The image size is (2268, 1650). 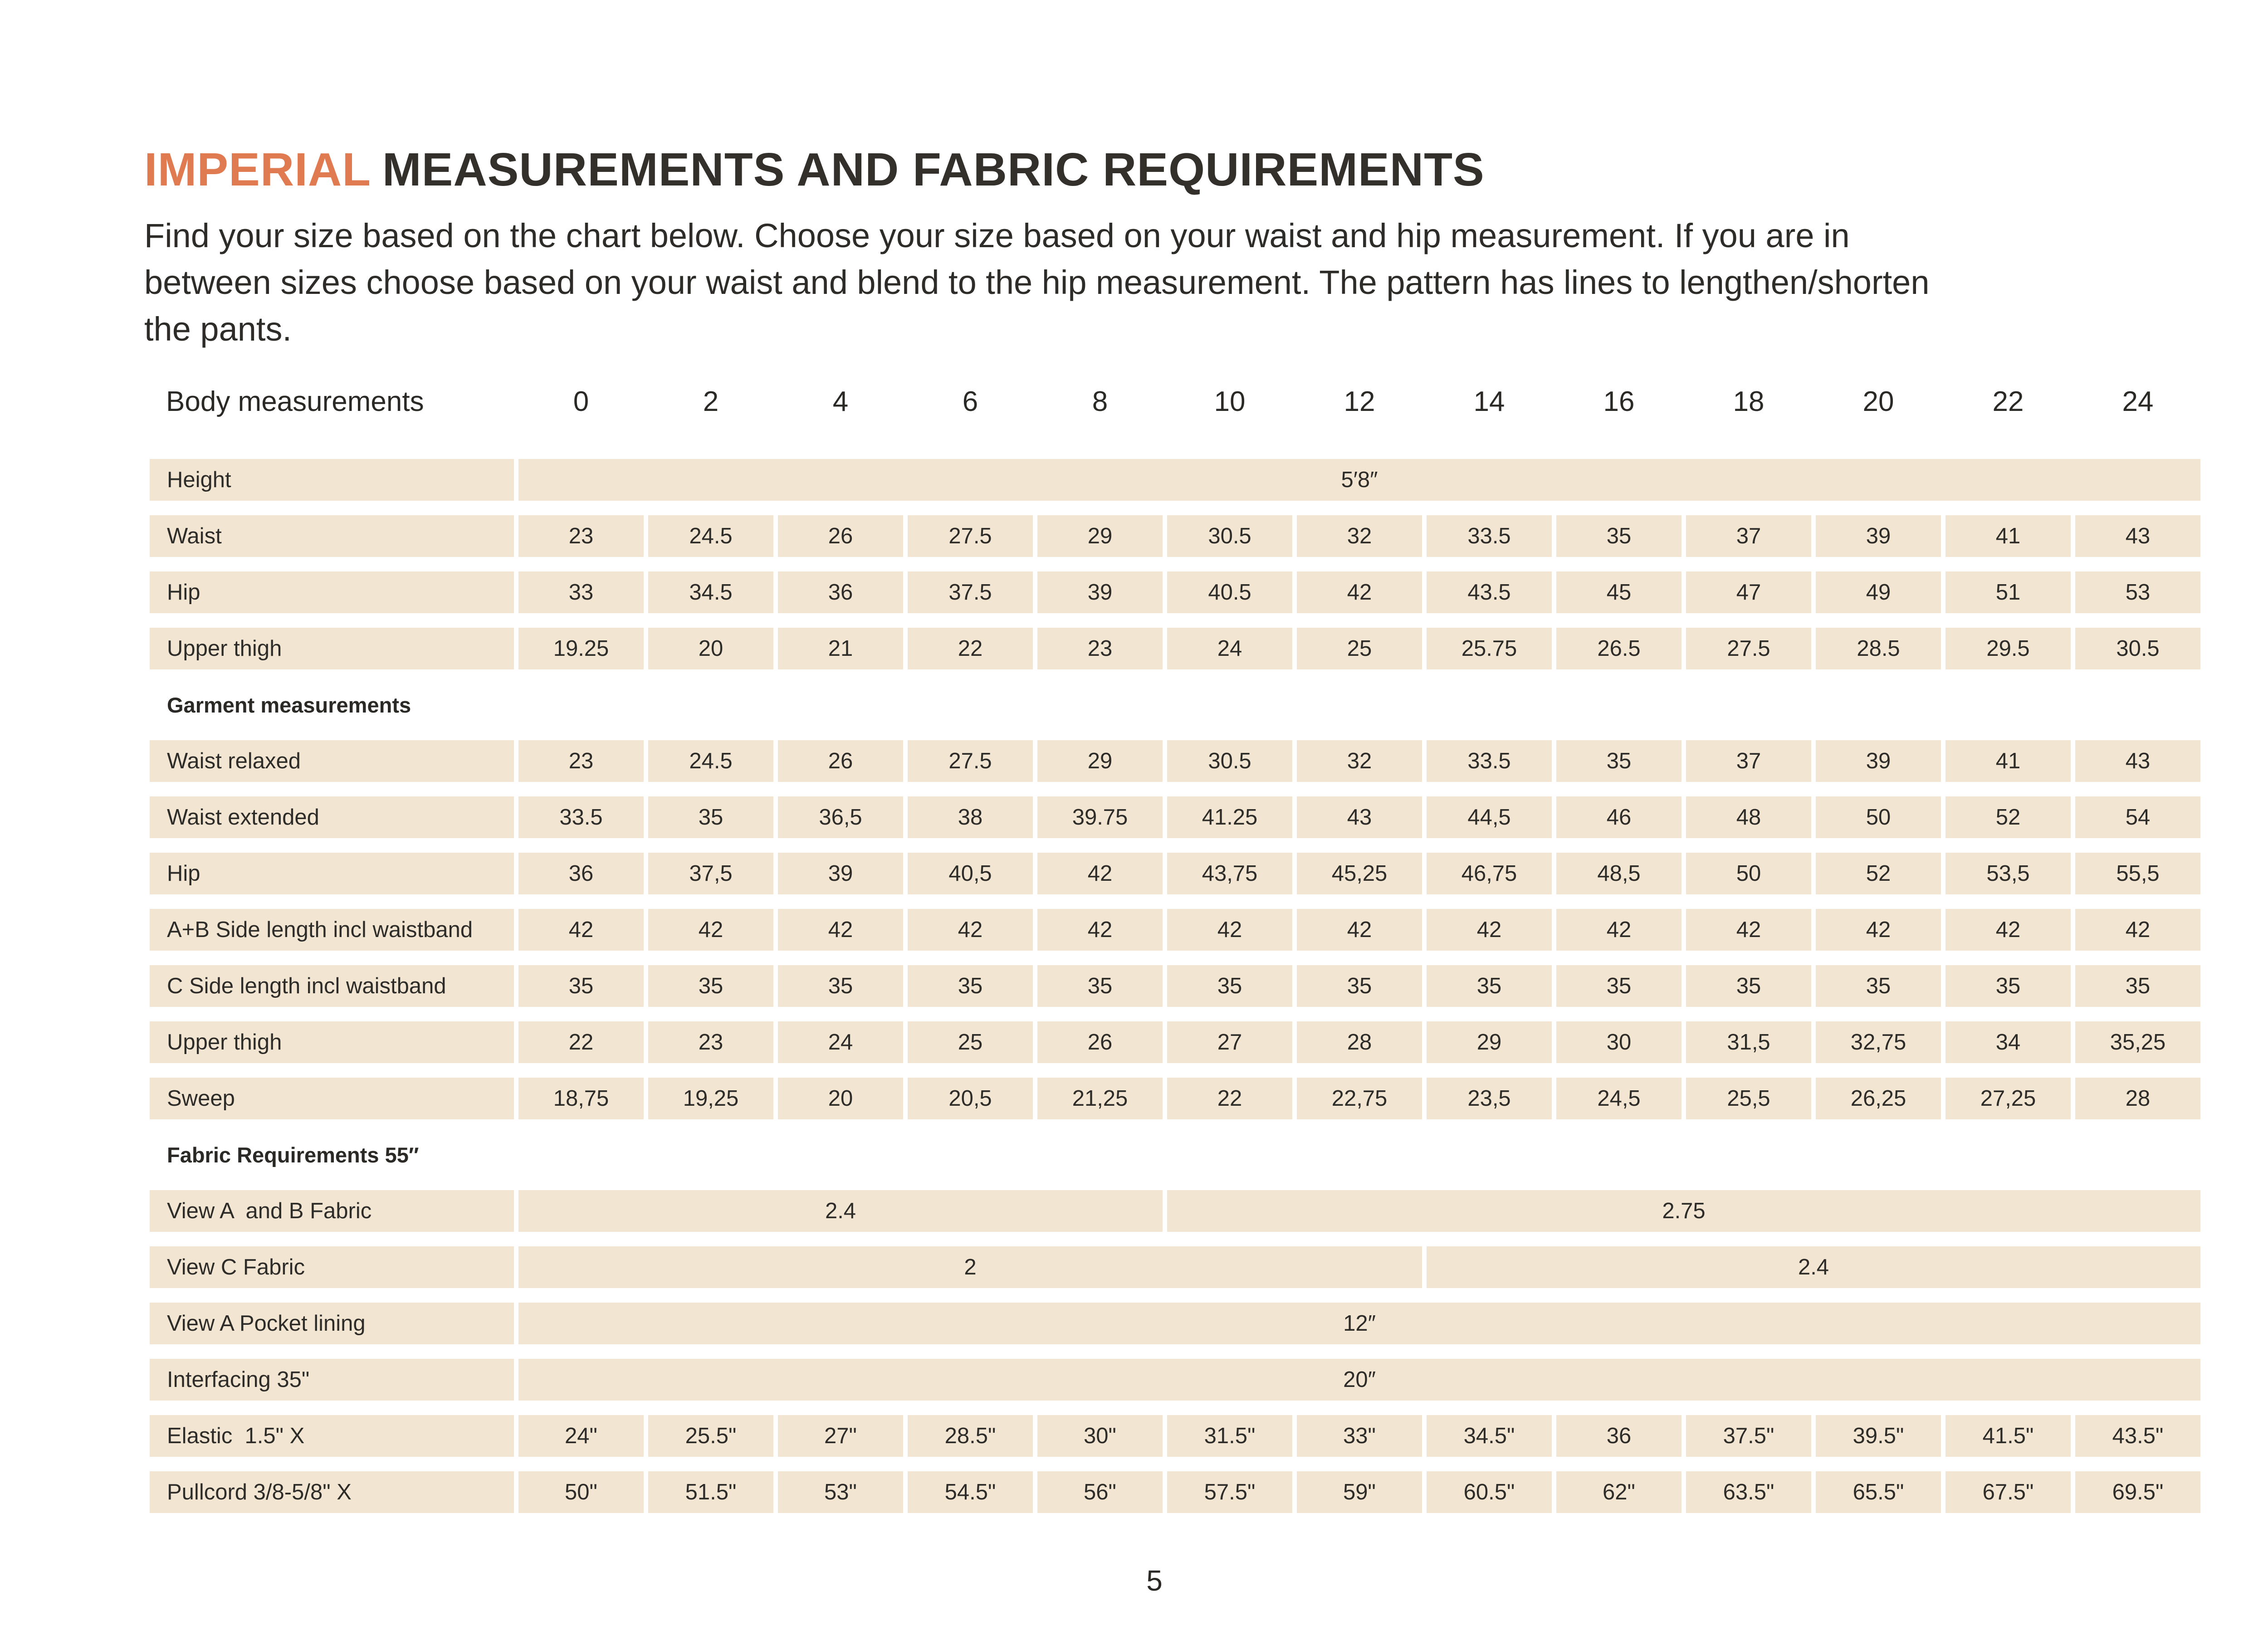 I want to click on row-label: C Side length incl waistband, so click(x=332, y=986).